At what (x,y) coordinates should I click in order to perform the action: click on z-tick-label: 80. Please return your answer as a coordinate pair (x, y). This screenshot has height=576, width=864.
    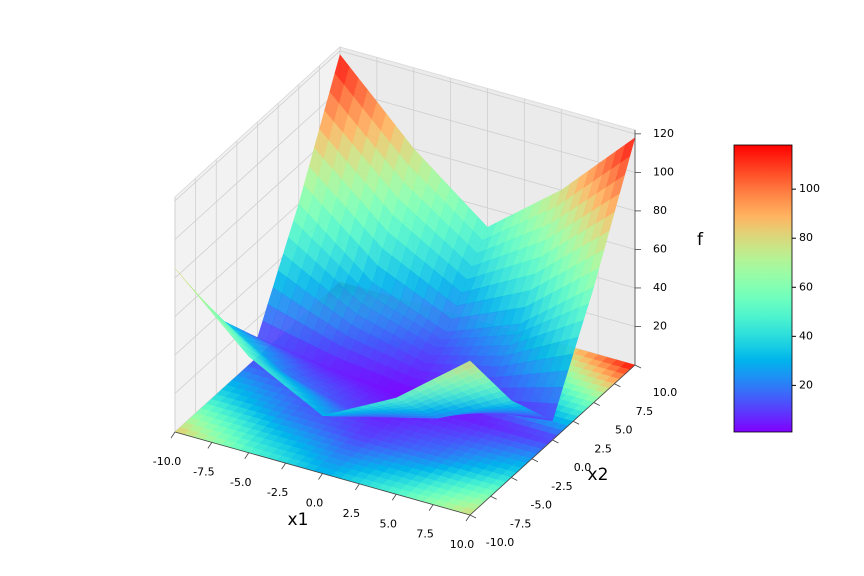
    Looking at the image, I should click on (660, 210).